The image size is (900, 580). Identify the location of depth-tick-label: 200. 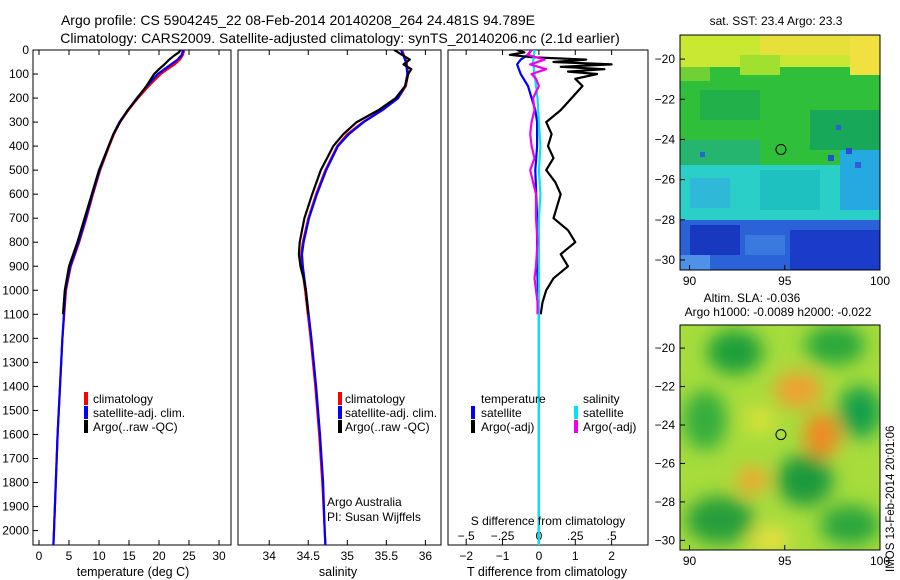
(19, 98).